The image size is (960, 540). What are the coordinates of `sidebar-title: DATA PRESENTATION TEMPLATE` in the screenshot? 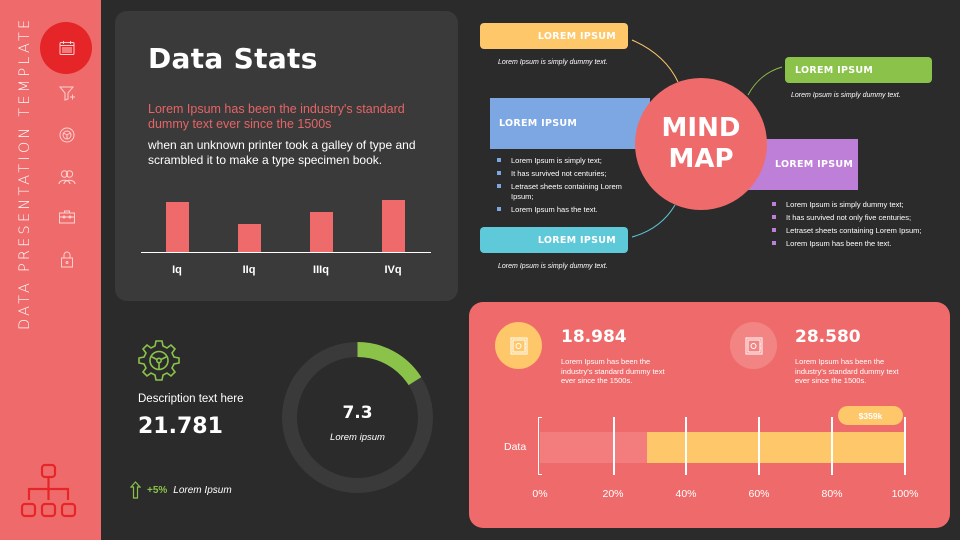 It's located at (25, 173).